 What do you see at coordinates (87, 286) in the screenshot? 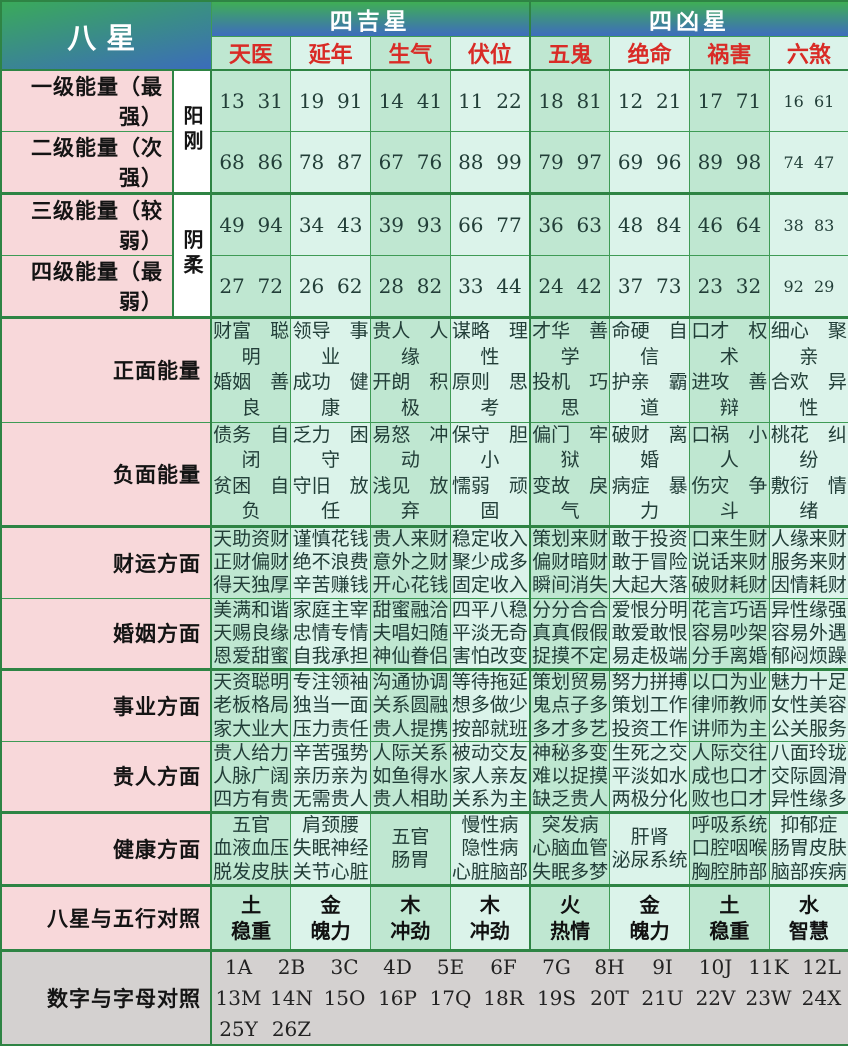
I see `row-label: 四级能量（最弱）` at bounding box center [87, 286].